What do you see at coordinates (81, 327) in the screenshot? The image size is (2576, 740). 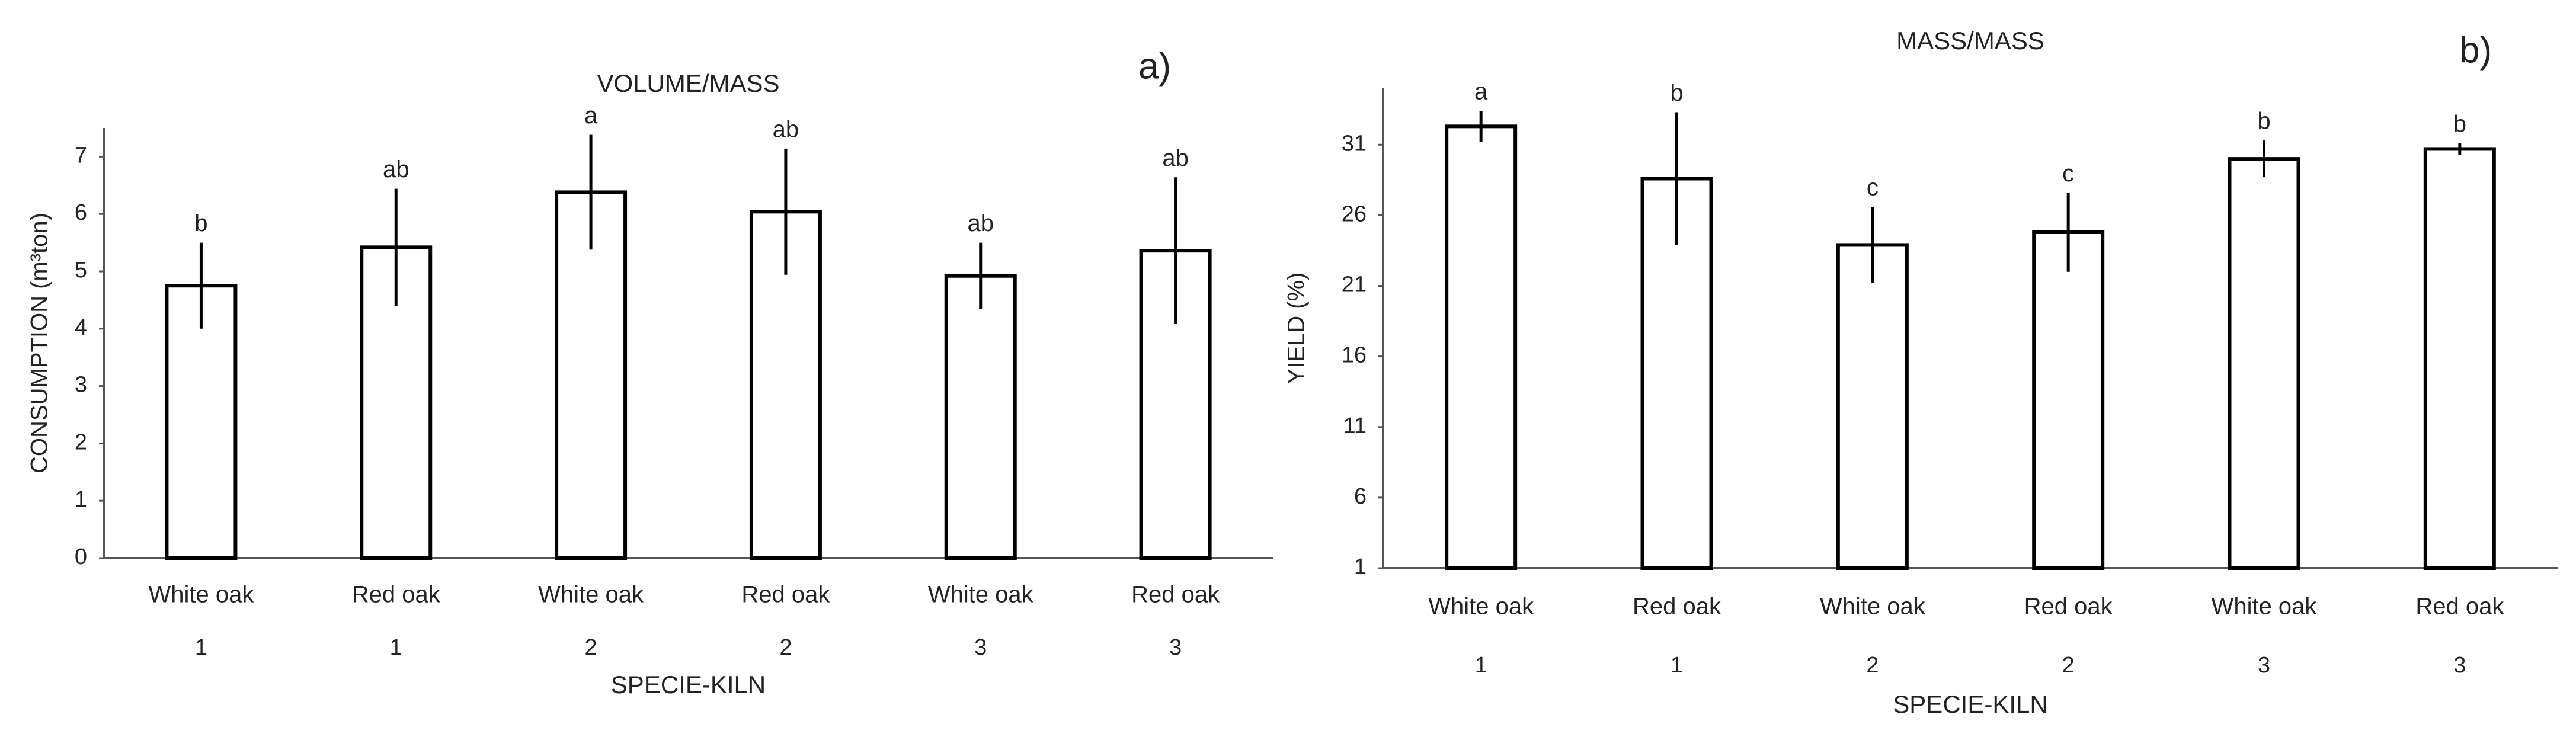 I see `y-tick-label: 4` at bounding box center [81, 327].